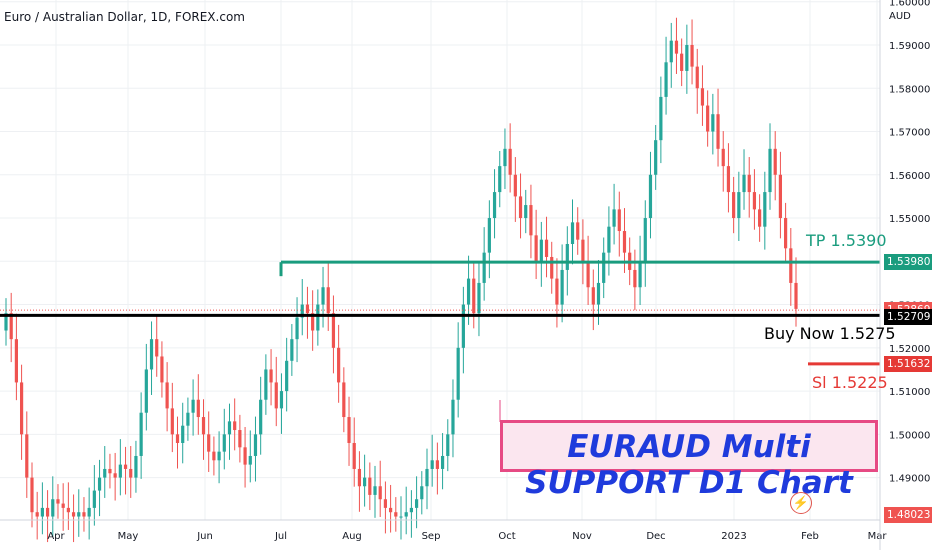 This screenshot has width=932, height=550. Describe the element at coordinates (830, 334) in the screenshot. I see `buy-annotation: Buy Now 1.5275` at that location.